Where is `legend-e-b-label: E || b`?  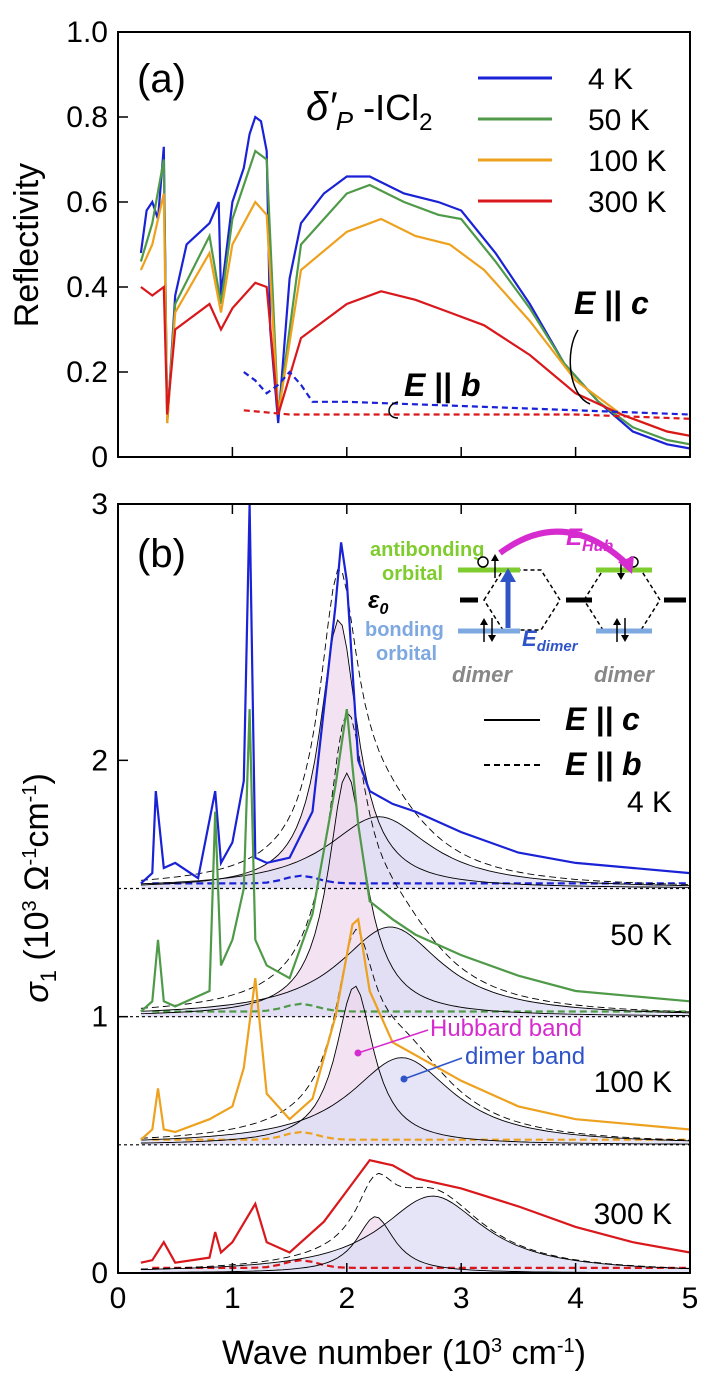
legend-e-b-label: E || b is located at coordinates (603, 764).